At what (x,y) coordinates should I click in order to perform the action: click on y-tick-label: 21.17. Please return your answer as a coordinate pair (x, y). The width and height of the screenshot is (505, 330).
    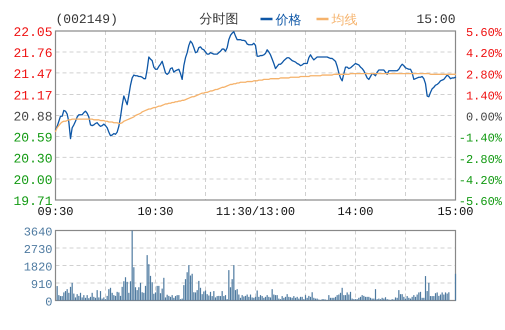
    Looking at the image, I should click on (32, 96).